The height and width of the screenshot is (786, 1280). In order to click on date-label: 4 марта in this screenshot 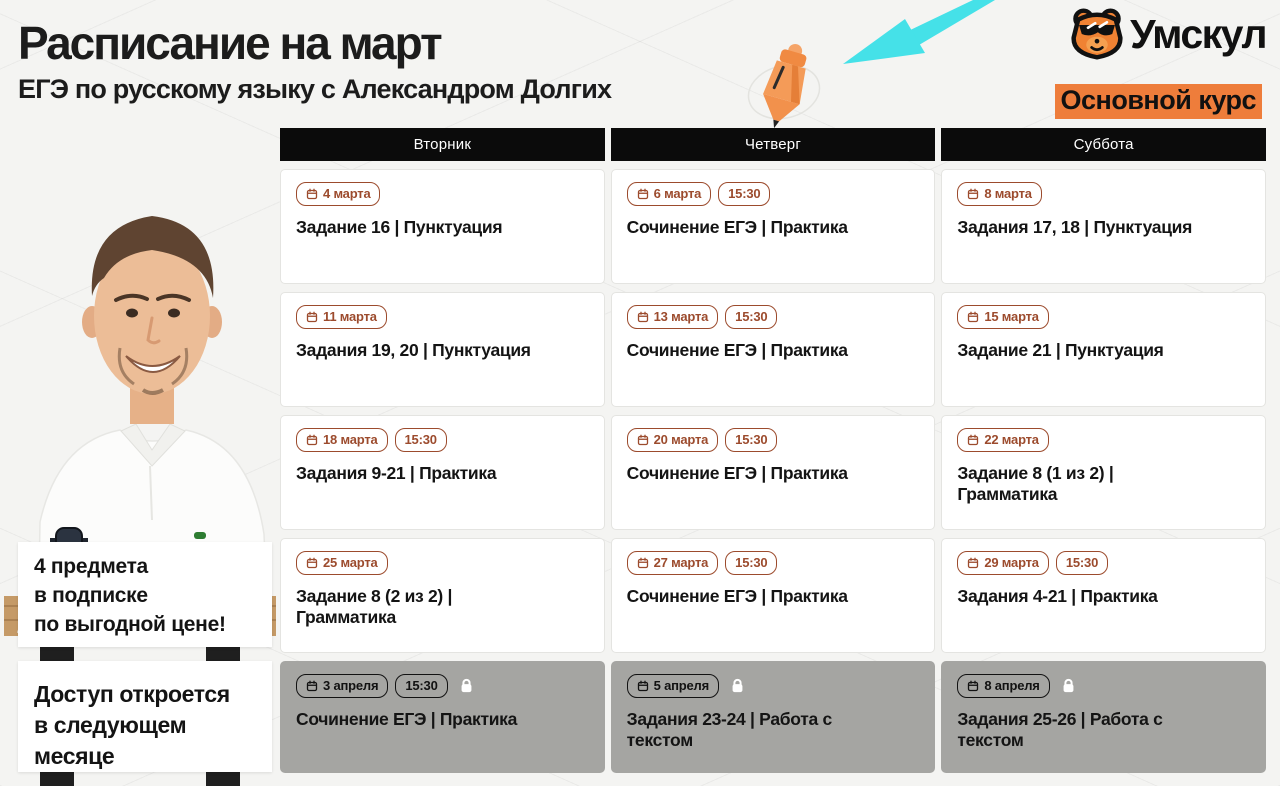, I will do `click(347, 193)`.